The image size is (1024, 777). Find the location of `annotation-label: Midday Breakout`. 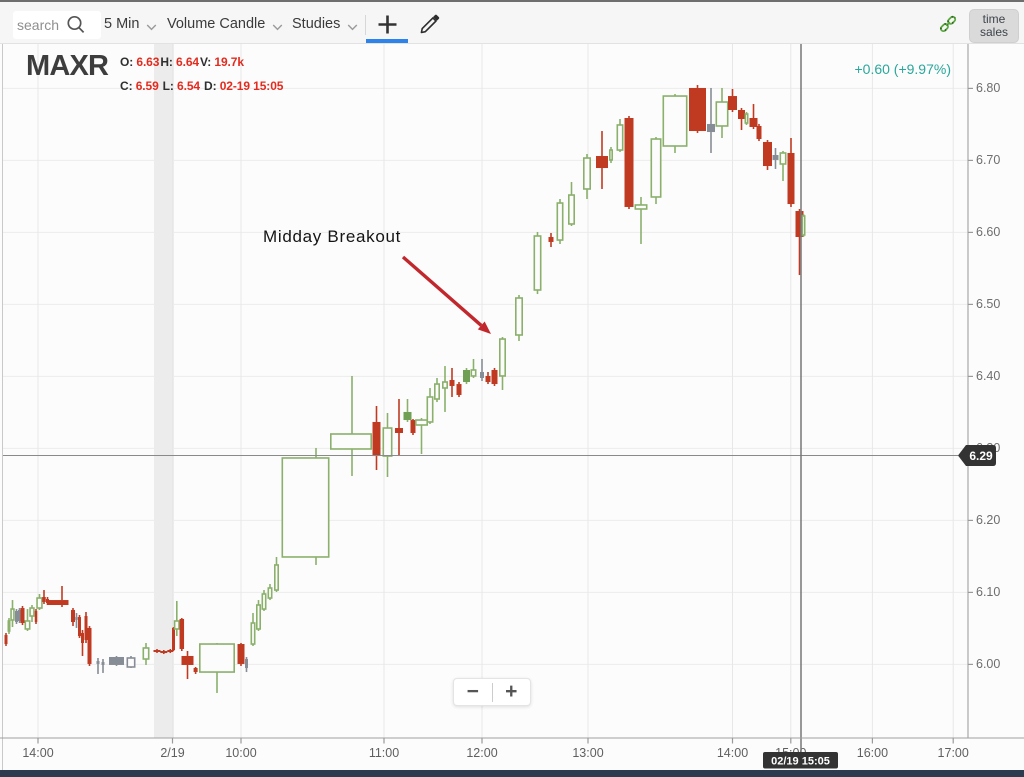

annotation-label: Midday Breakout is located at coordinates (332, 236).